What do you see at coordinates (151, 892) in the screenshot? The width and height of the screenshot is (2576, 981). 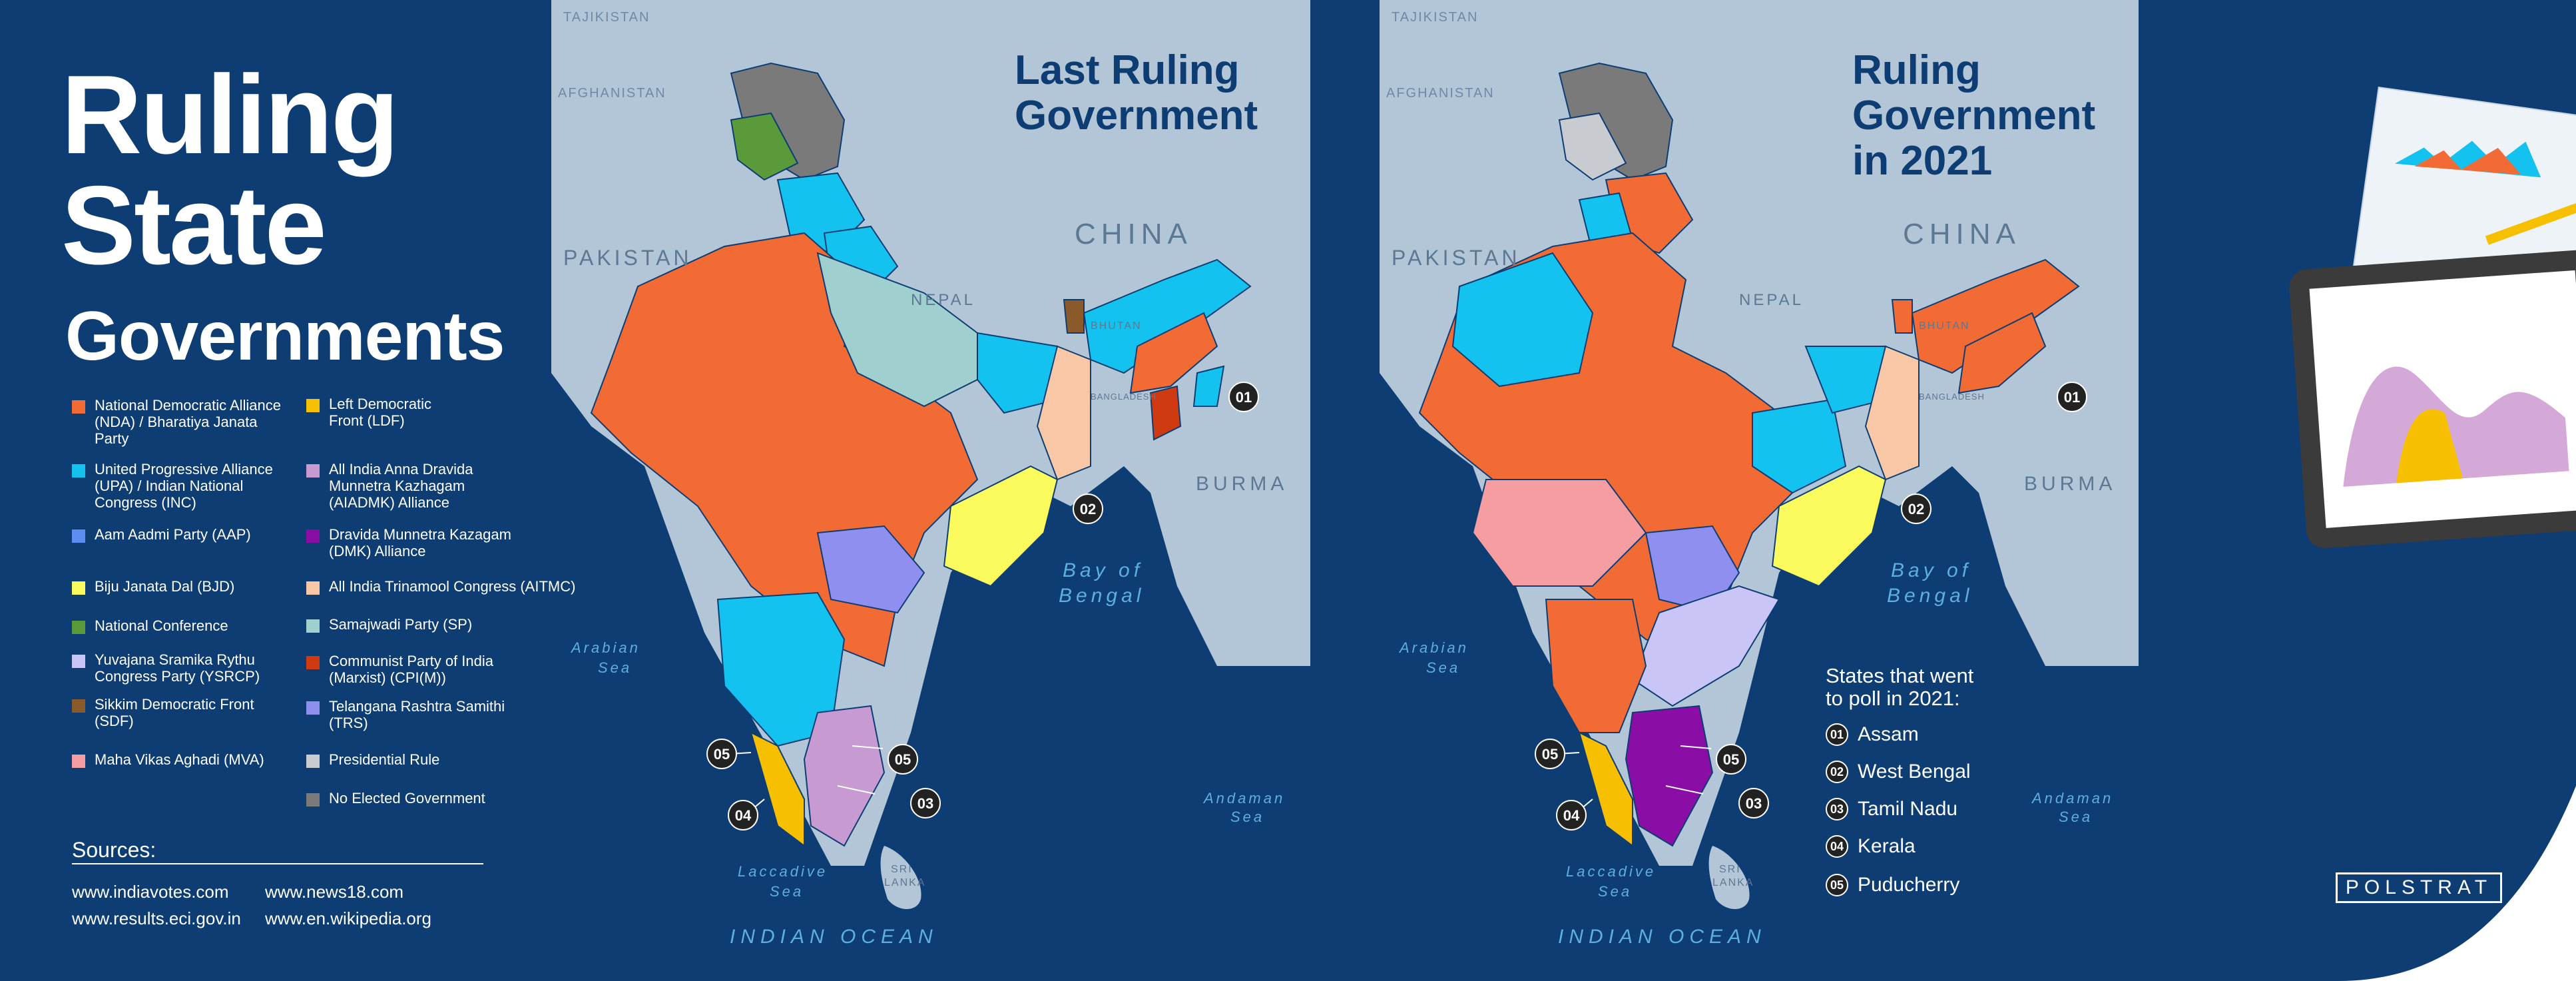 I see `source-link: www.indiavotes.com` at bounding box center [151, 892].